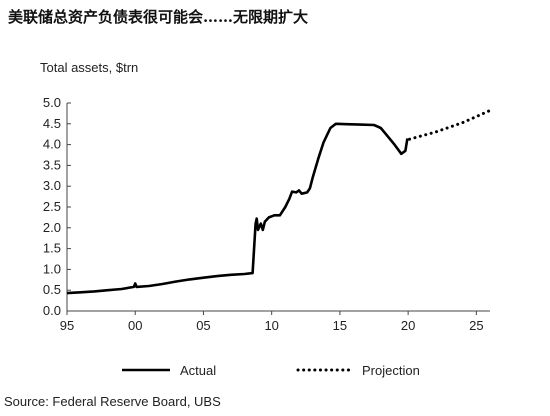 This screenshot has height=416, width=550. What do you see at coordinates (158, 17) in the screenshot?
I see `page-title: 美联储总资产负债表很可能会……无限期扩大` at bounding box center [158, 17].